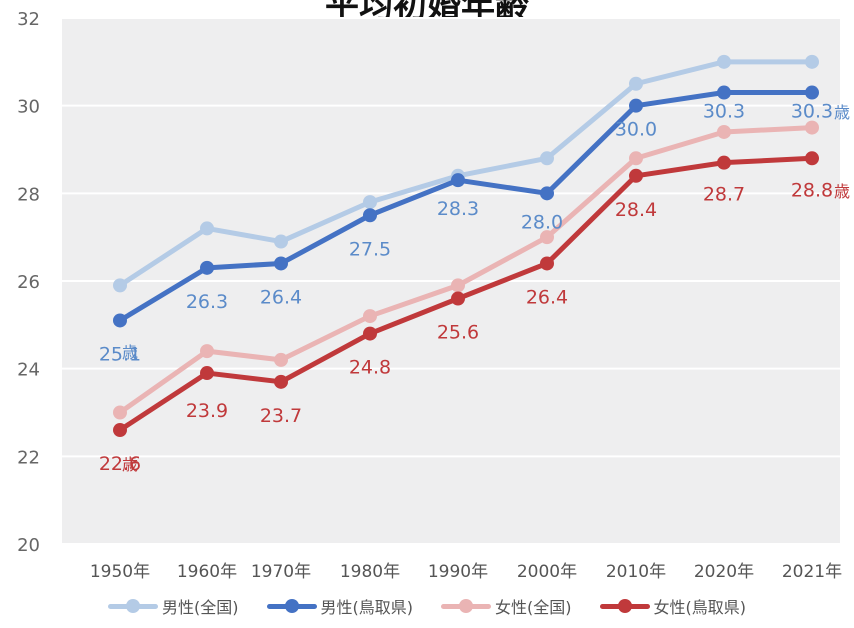 The width and height of the screenshot is (854, 628). What do you see at coordinates (547, 572) in the screenshot?
I see `x-tick-label: 2000年` at bounding box center [547, 572].